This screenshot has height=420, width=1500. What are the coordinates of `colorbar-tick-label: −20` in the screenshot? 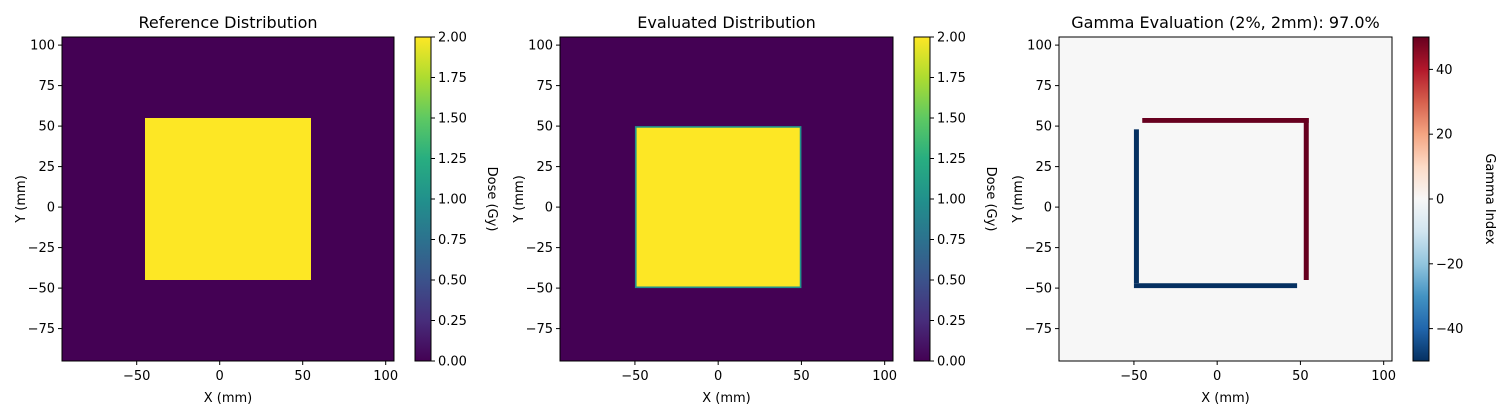 It's located at (1449, 264).